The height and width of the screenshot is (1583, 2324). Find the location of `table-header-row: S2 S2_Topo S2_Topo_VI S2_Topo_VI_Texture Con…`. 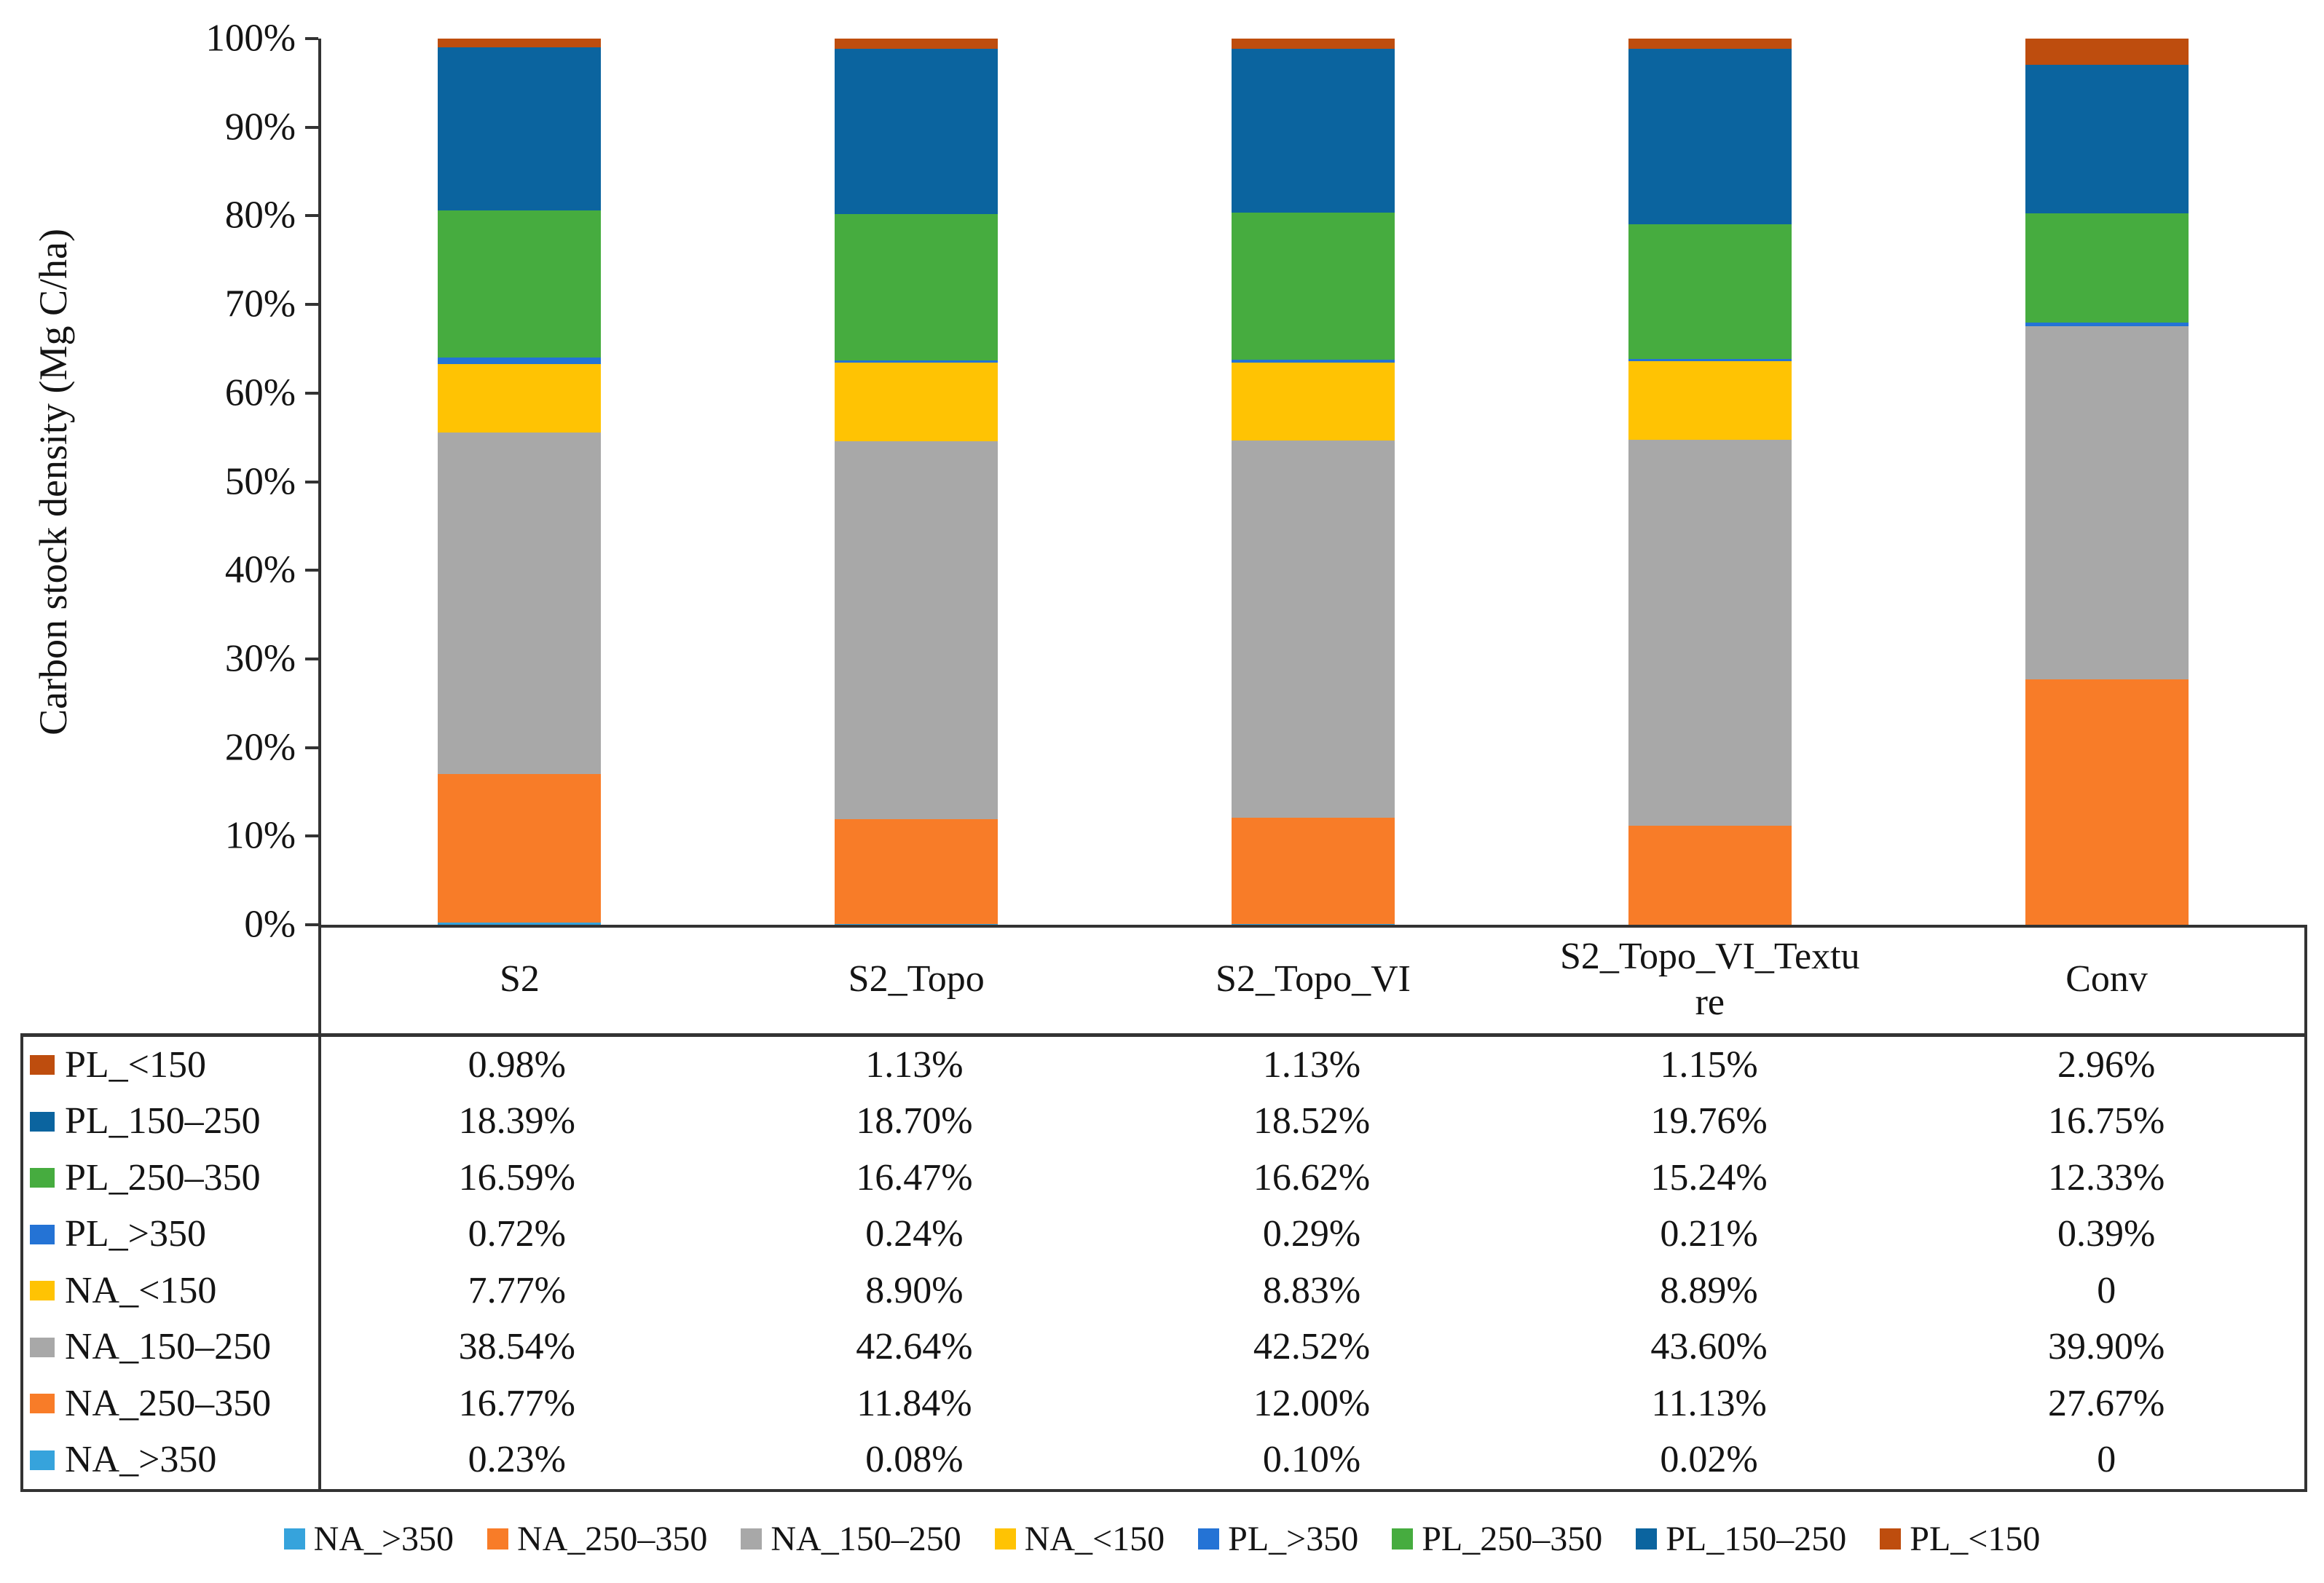

table-header-row: S2 S2_Topo S2_Topo_VI S2_Topo_VI_Texture Con… is located at coordinates (1313, 980).